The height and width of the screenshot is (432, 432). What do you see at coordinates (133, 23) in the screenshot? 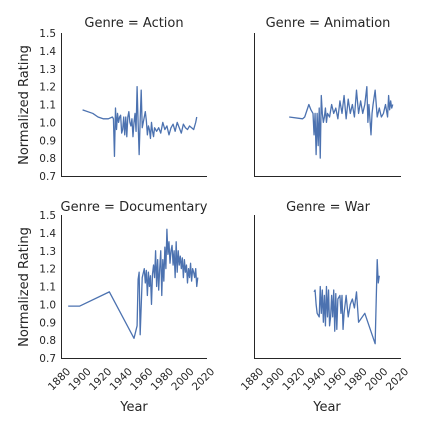
I see `panel-title-action: Genre = Action` at bounding box center [133, 23].